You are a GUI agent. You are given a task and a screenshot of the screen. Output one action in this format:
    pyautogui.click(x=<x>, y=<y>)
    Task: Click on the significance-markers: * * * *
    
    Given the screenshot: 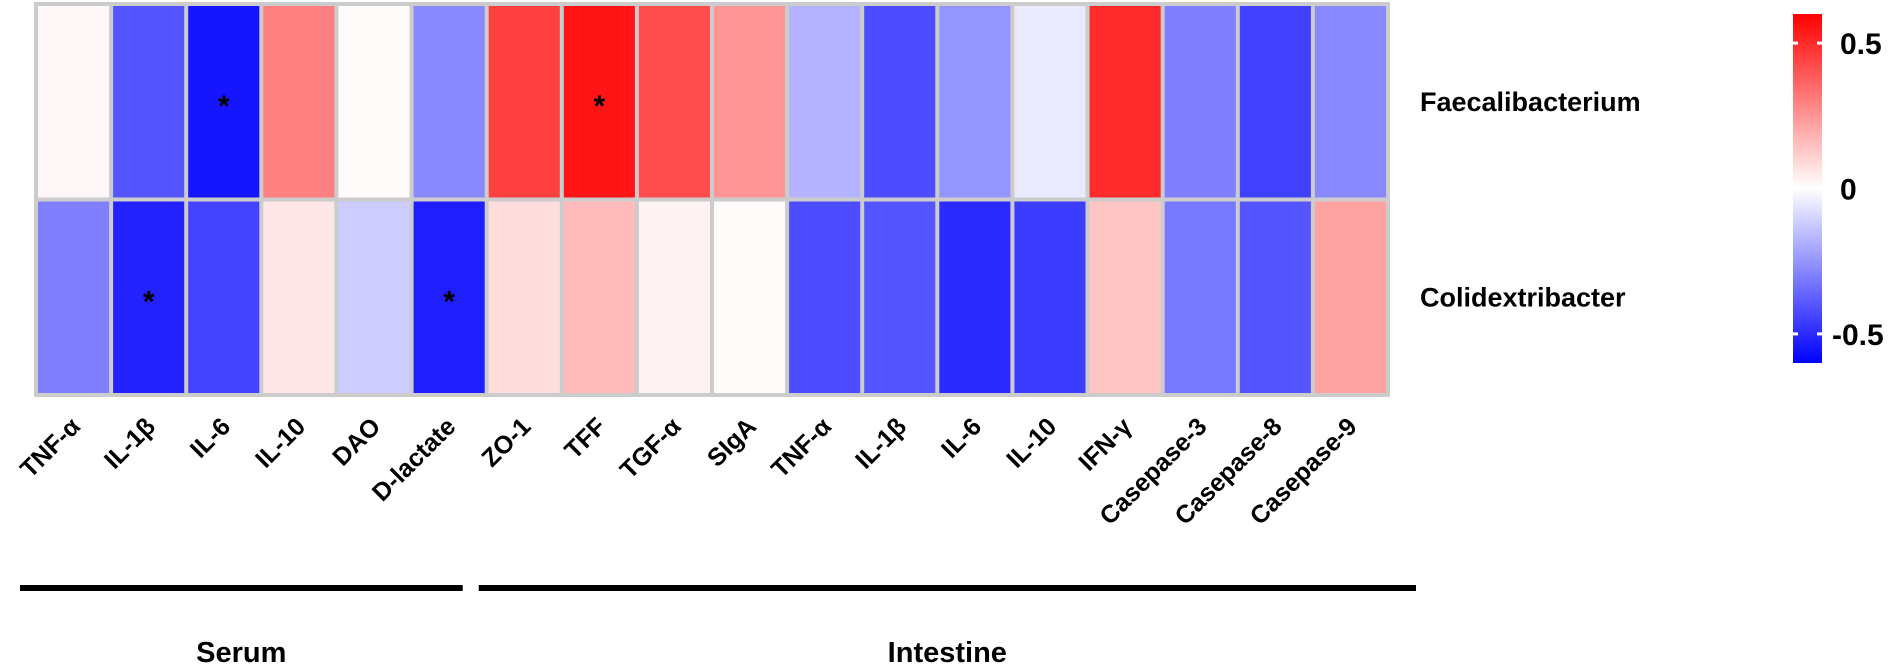 What is the action you would take?
    pyautogui.click(x=374, y=204)
    